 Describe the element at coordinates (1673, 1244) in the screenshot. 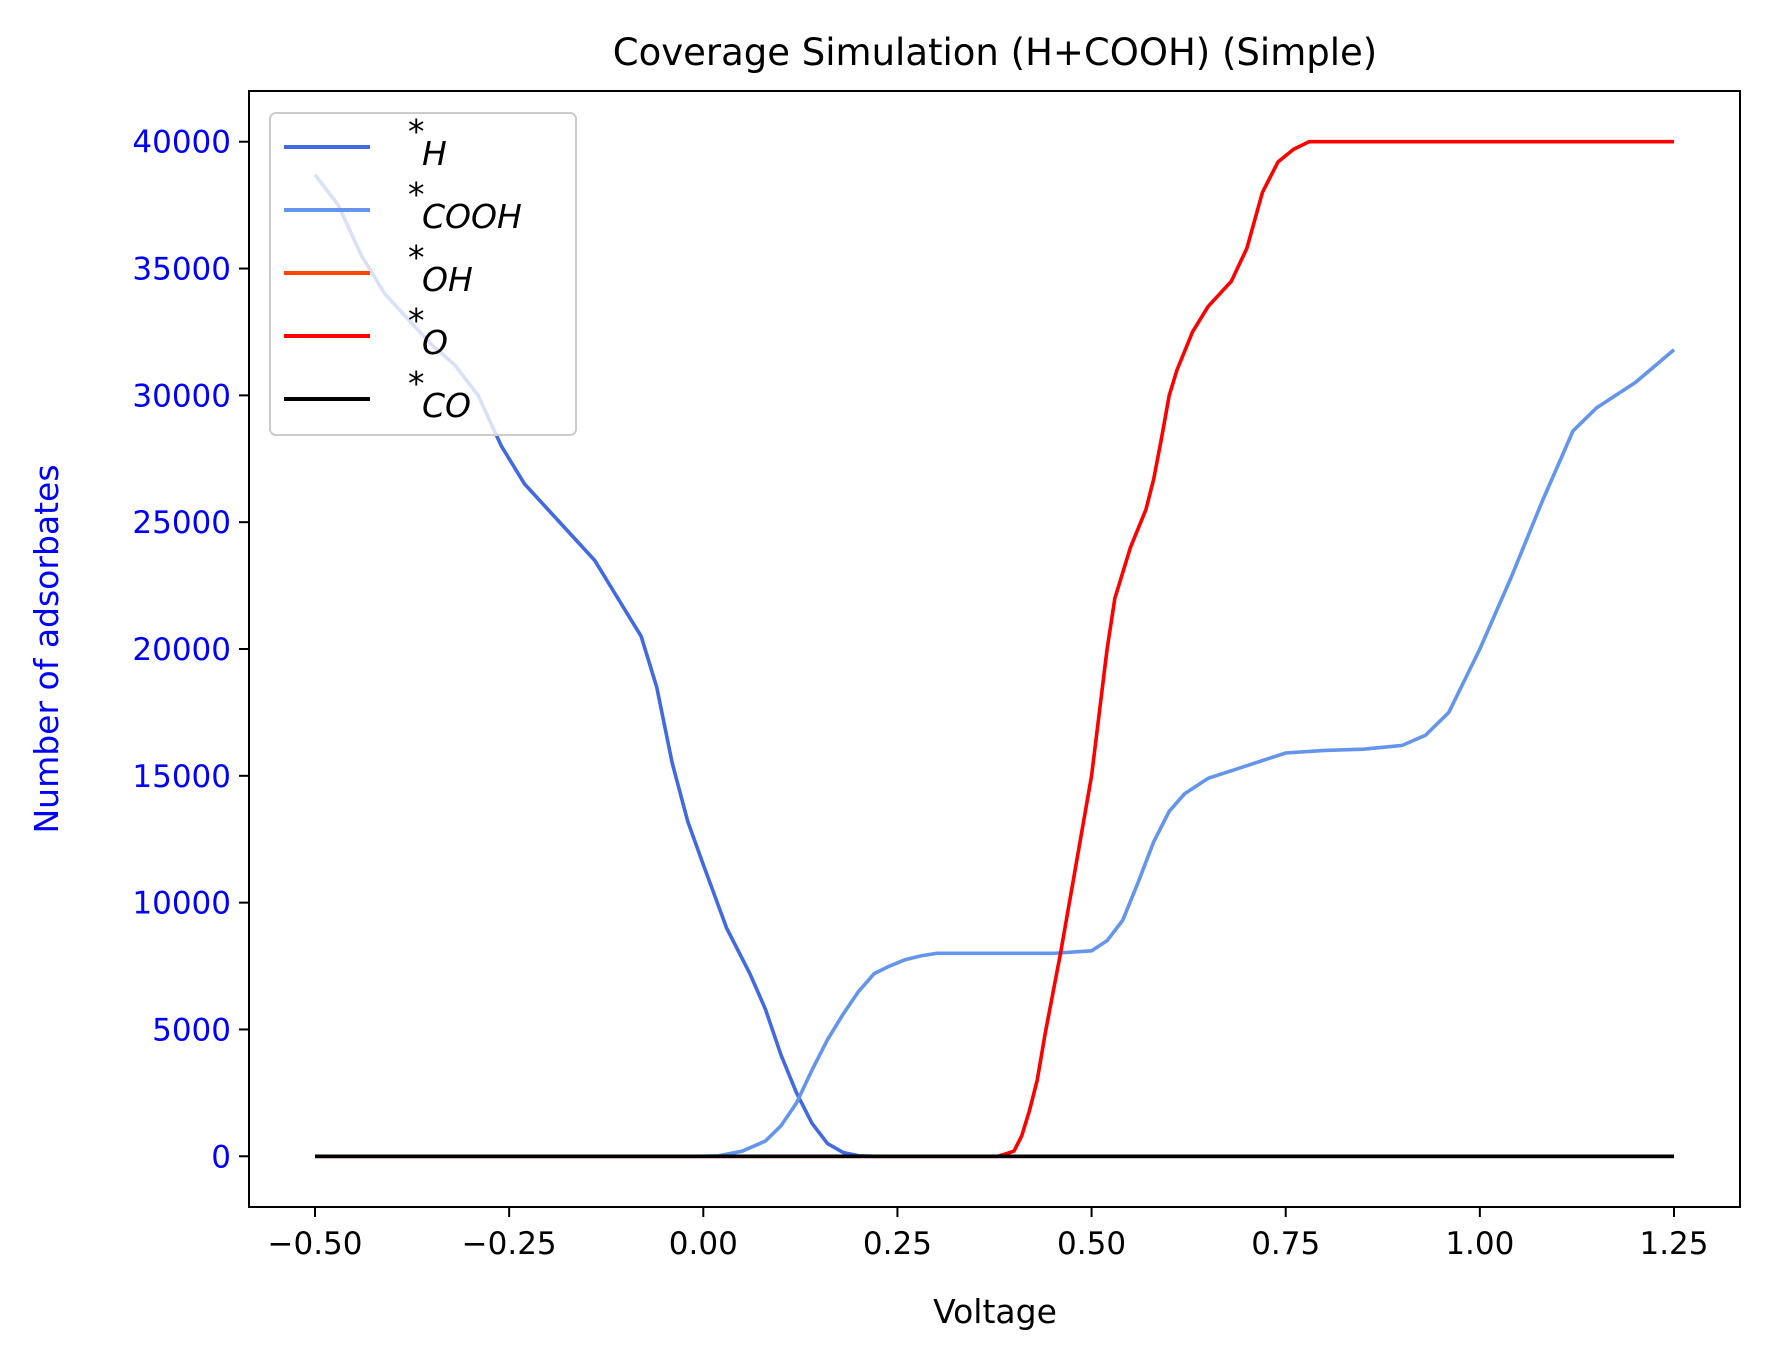

I see `x-tick-label: 1.25` at that location.